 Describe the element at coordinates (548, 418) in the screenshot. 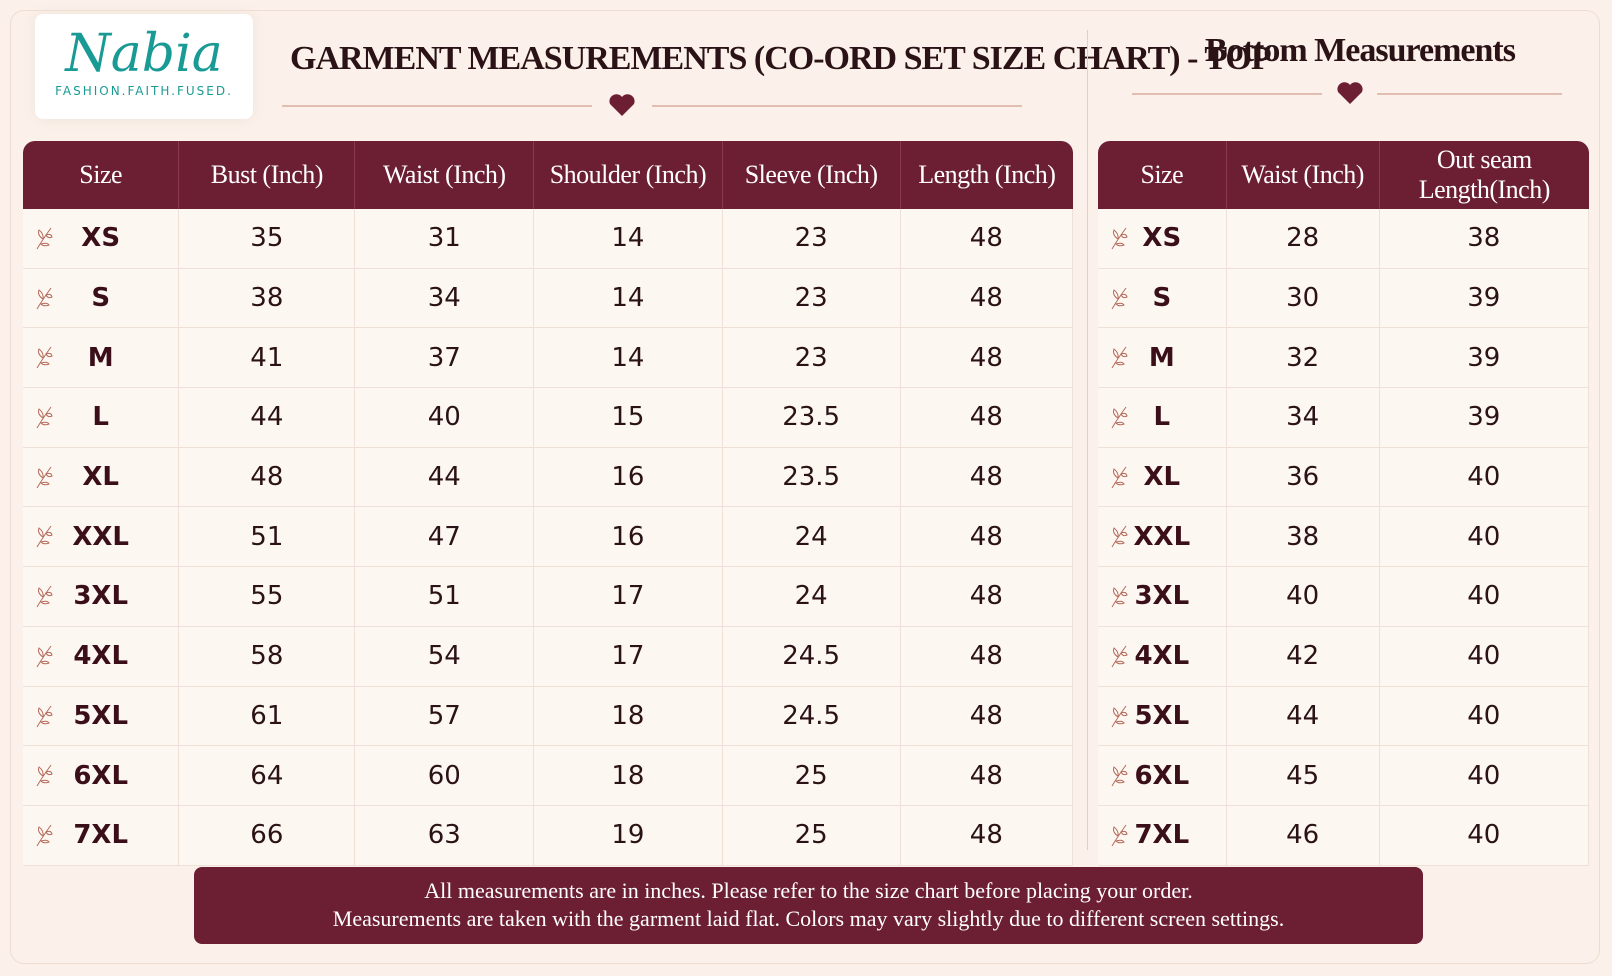

I see `table-row: L 44 40 15 23.5 48` at that location.